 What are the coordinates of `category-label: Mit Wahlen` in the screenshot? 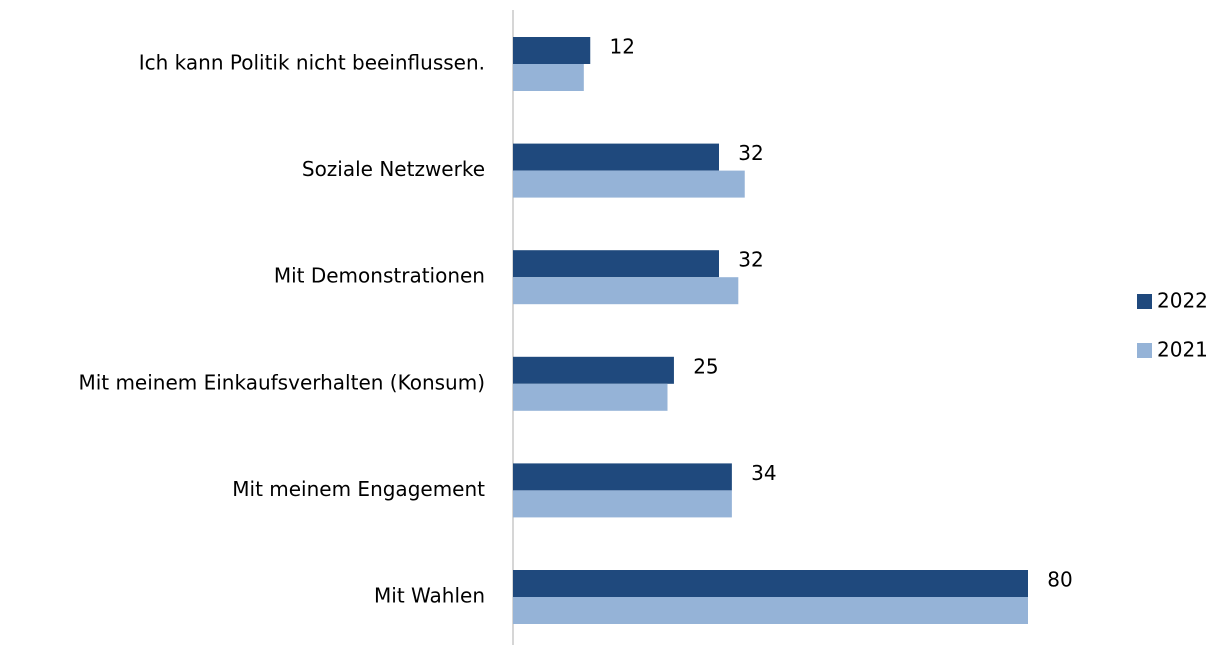 It's located at (429, 596).